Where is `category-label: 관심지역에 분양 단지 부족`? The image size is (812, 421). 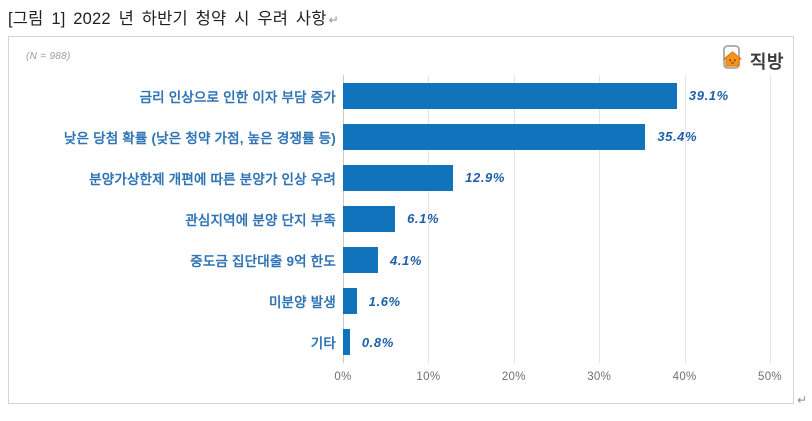 category-label: 관심지역에 분양 단지 부족 is located at coordinates (260, 220).